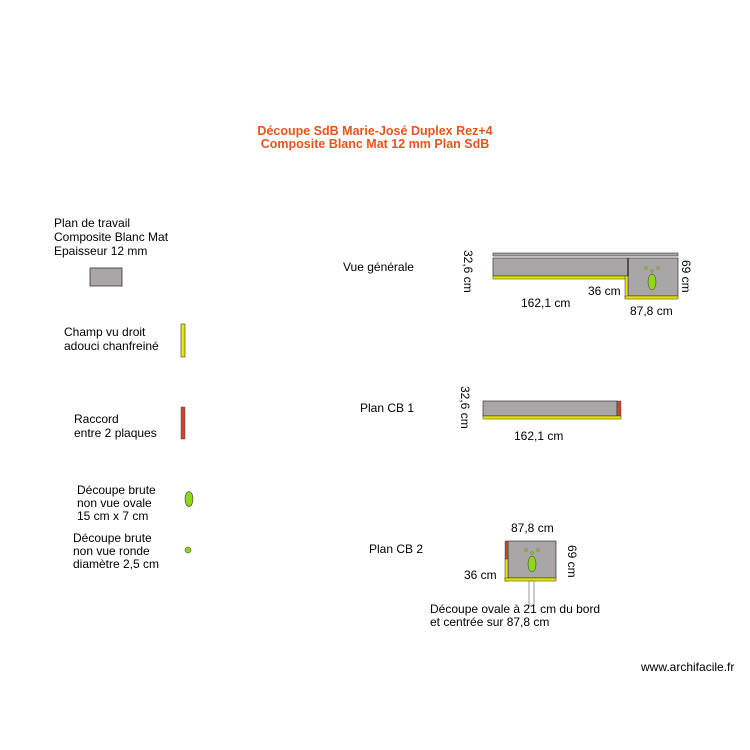 The height and width of the screenshot is (750, 750). Describe the element at coordinates (552, 417) in the screenshot. I see `cb1-edge` at that location.